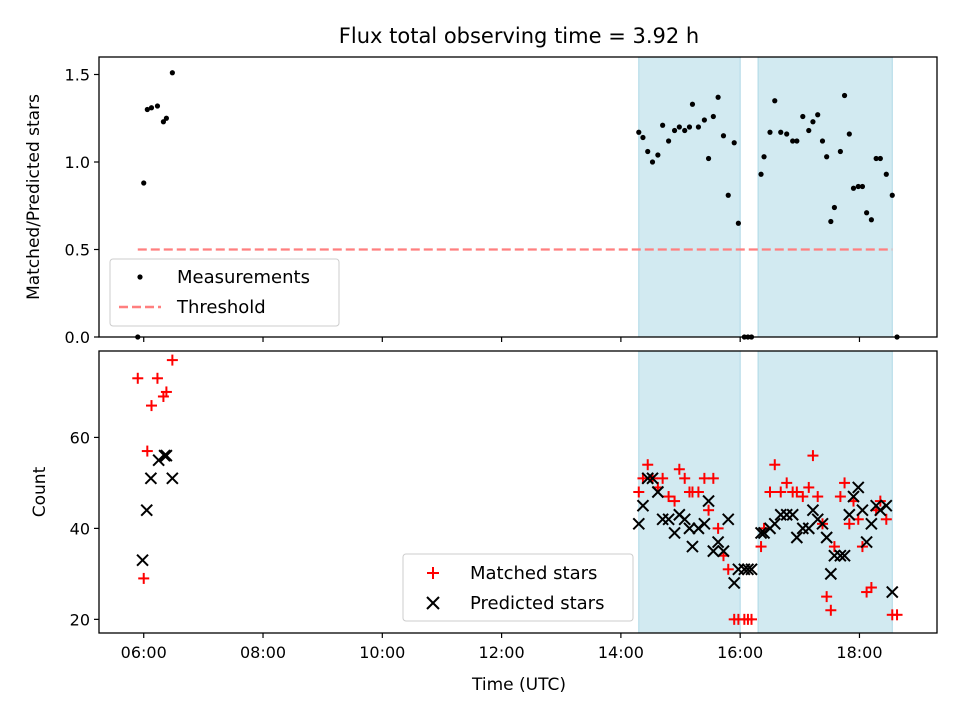  Describe the element at coordinates (140, 277) in the screenshot. I see `legend-measurements-marker` at that location.